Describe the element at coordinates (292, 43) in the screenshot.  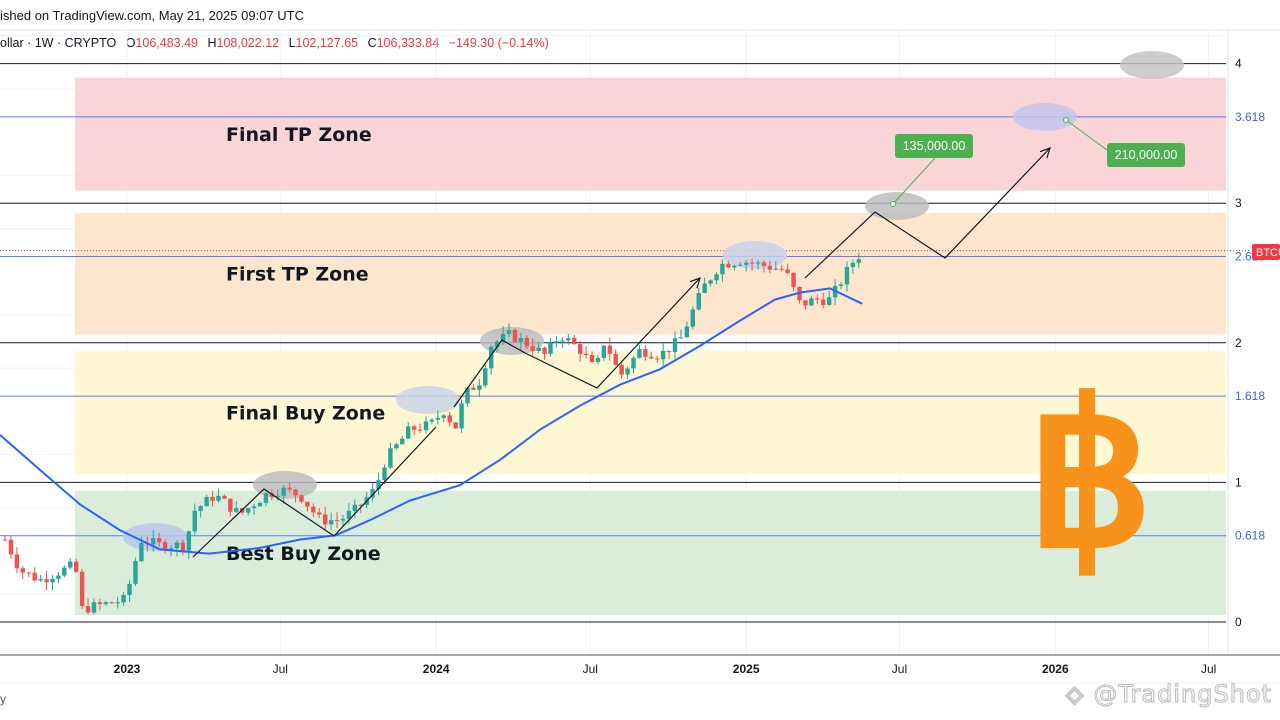
I see `low-label: L` at that location.